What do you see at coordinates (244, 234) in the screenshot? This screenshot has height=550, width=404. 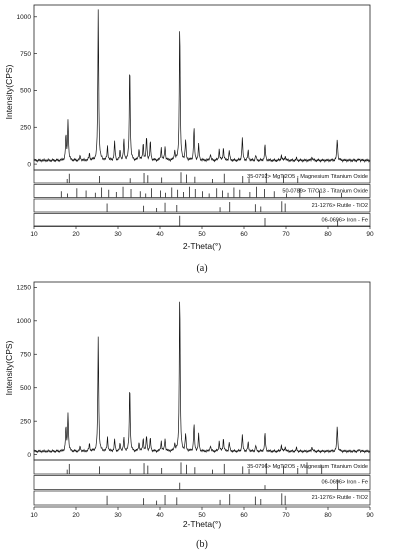 I see `panel-a-x-tick-label: 60` at bounding box center [244, 234].